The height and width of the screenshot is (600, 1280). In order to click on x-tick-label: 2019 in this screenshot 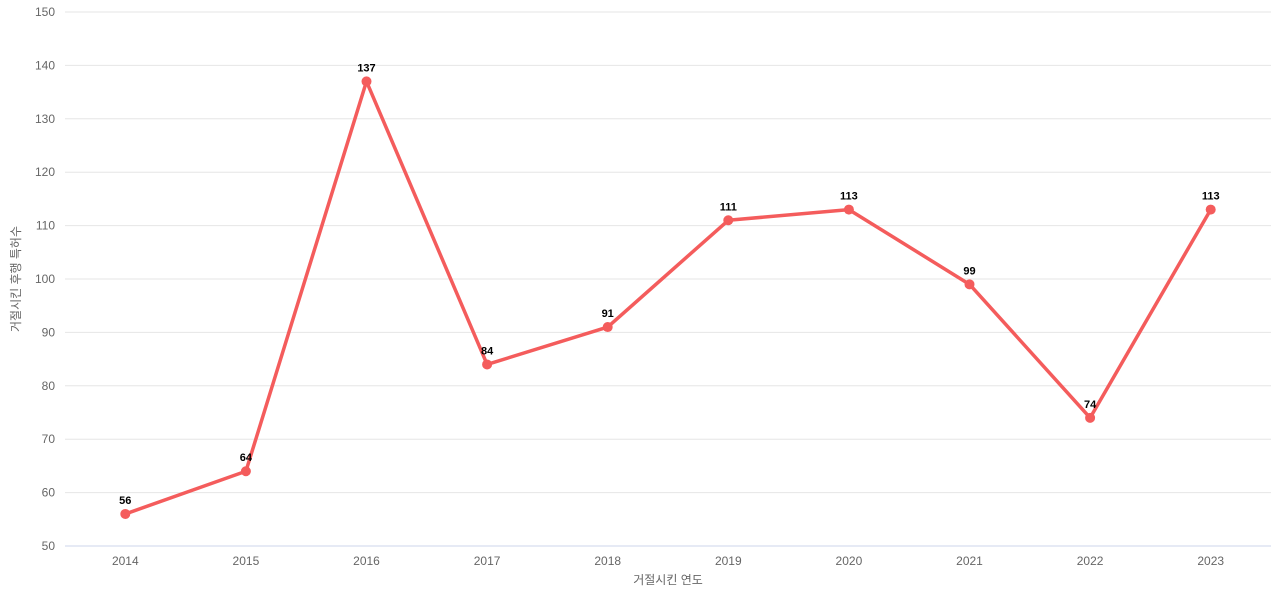, I will do `click(728, 561)`.